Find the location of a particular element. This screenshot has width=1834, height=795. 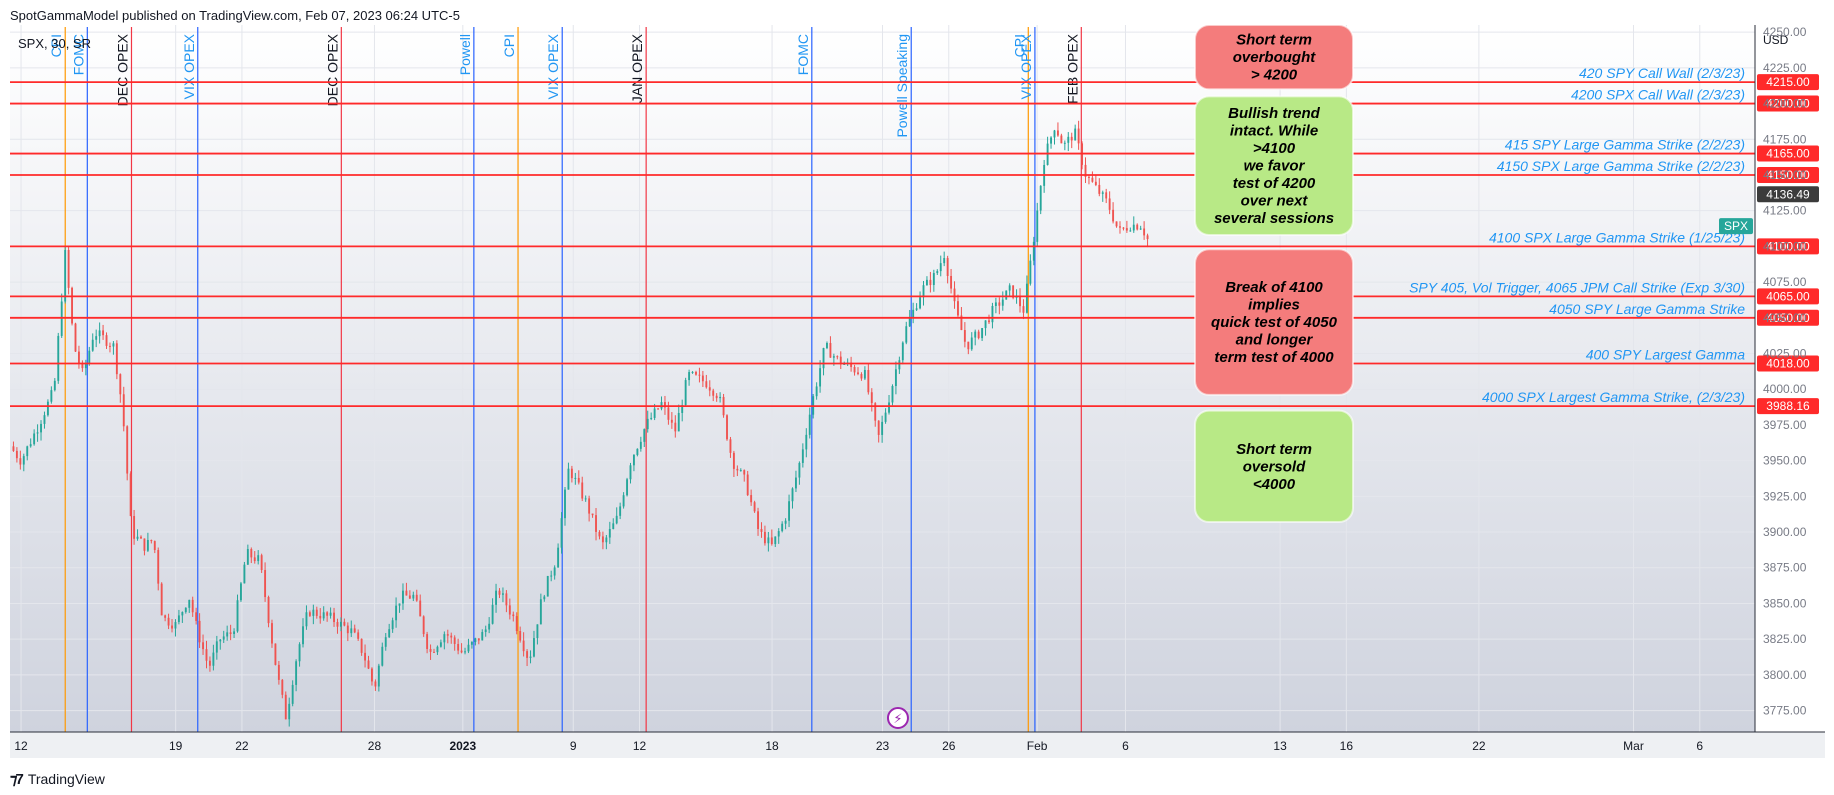

annotation-line: term test of 4000 is located at coordinates (1274, 357).